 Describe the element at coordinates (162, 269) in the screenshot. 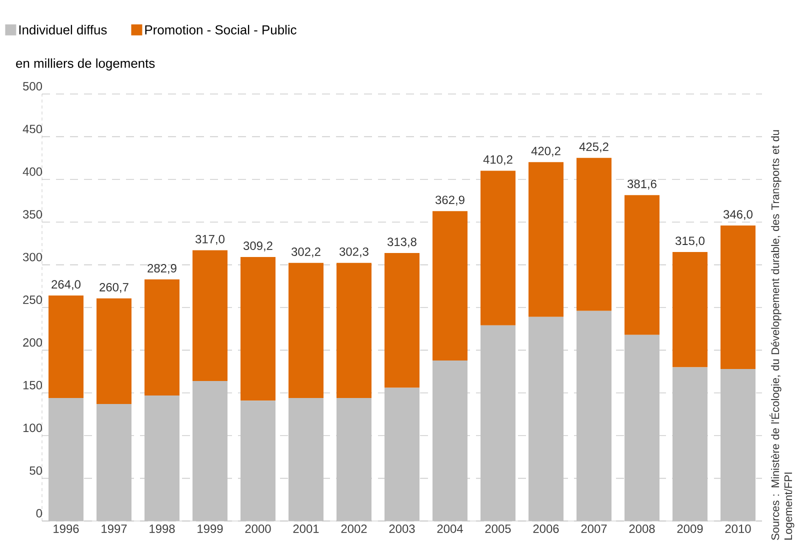

I see `total-label: 282,9` at that location.